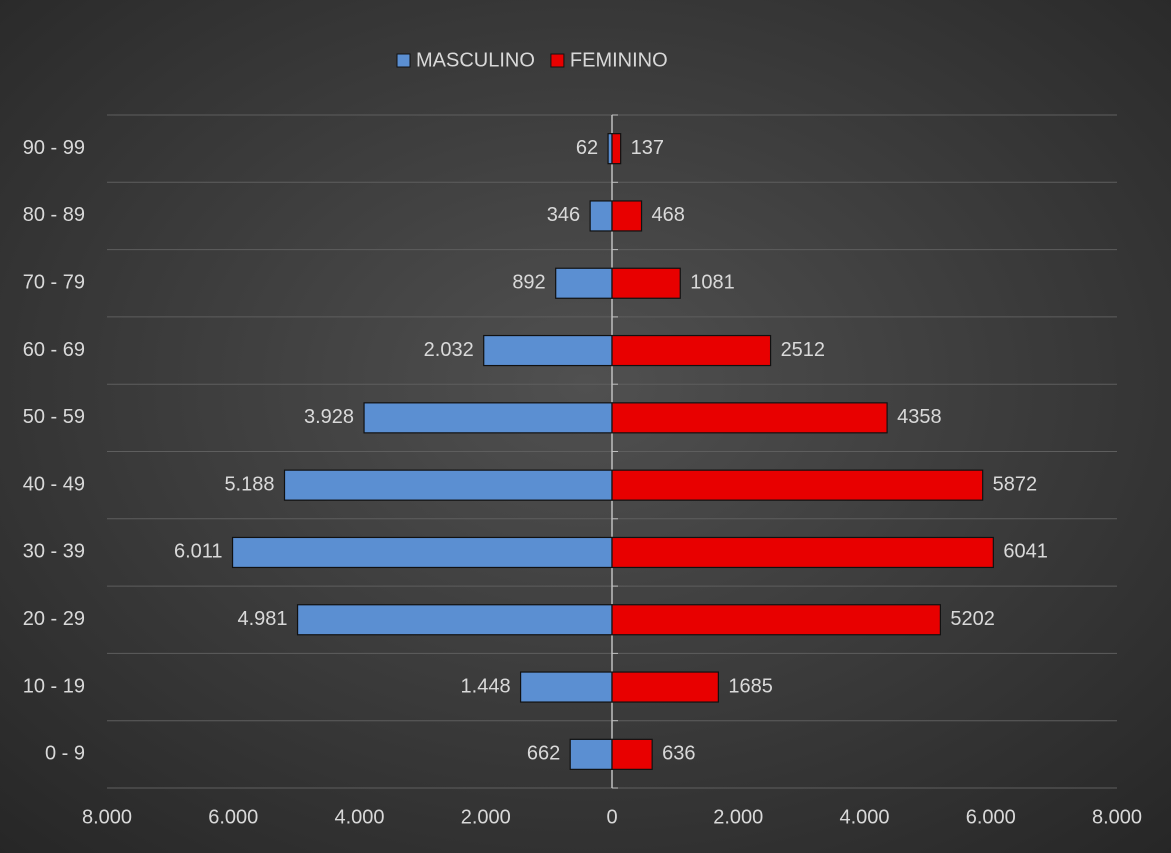 The image size is (1171, 853). I want to click on data-label: 1081, so click(712, 283).